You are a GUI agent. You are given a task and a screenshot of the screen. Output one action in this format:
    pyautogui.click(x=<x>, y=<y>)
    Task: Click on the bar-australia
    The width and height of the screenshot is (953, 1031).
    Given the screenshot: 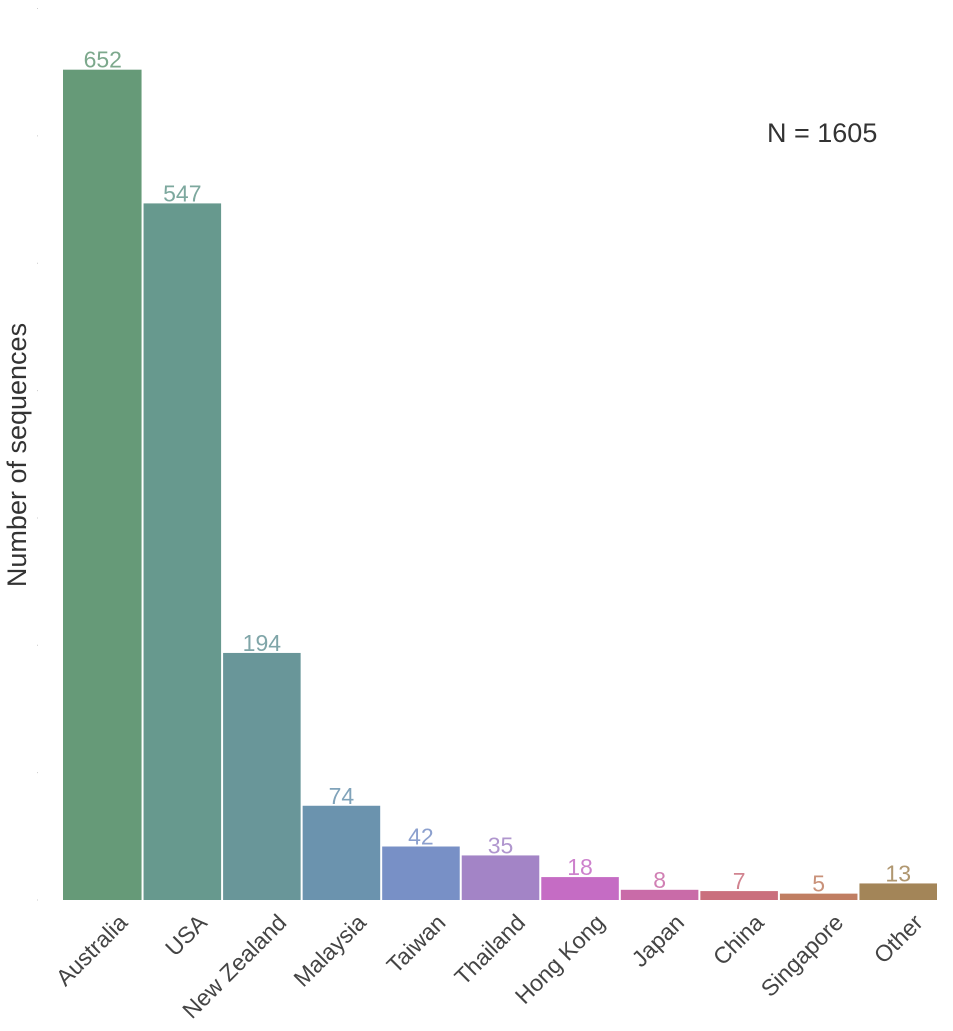 What is the action you would take?
    pyautogui.click(x=102, y=485)
    